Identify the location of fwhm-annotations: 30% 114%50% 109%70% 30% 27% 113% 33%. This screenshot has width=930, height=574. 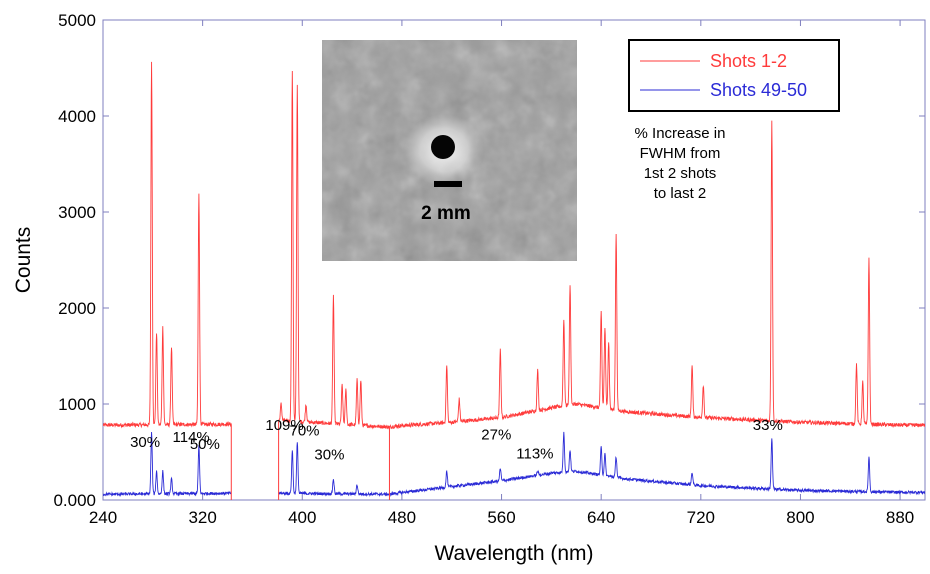
(456, 440).